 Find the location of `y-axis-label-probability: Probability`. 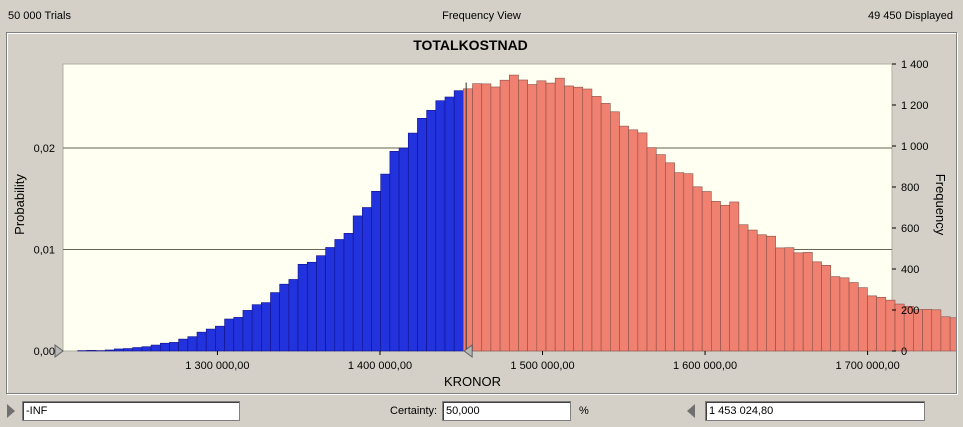

y-axis-label-probability: Probability is located at coordinates (19, 204).